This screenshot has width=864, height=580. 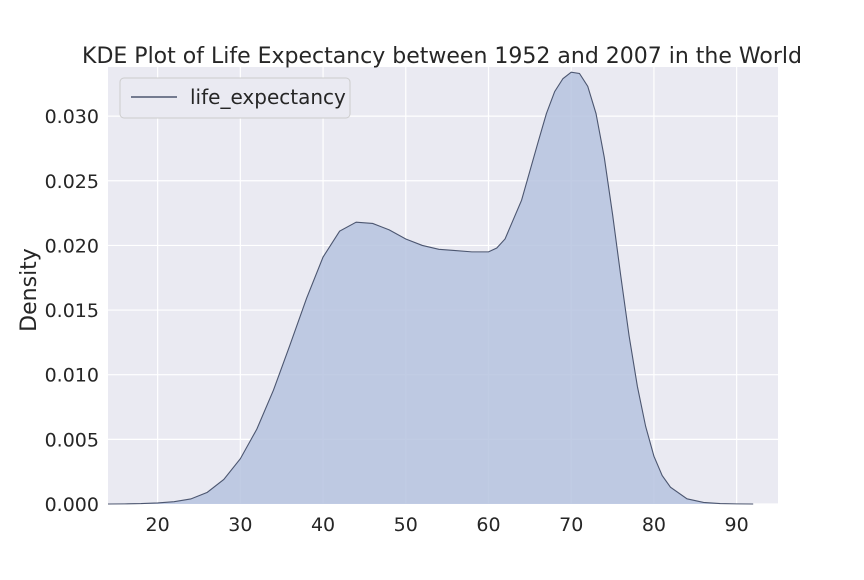 I want to click on x-tick-label: 40, so click(x=323, y=525).